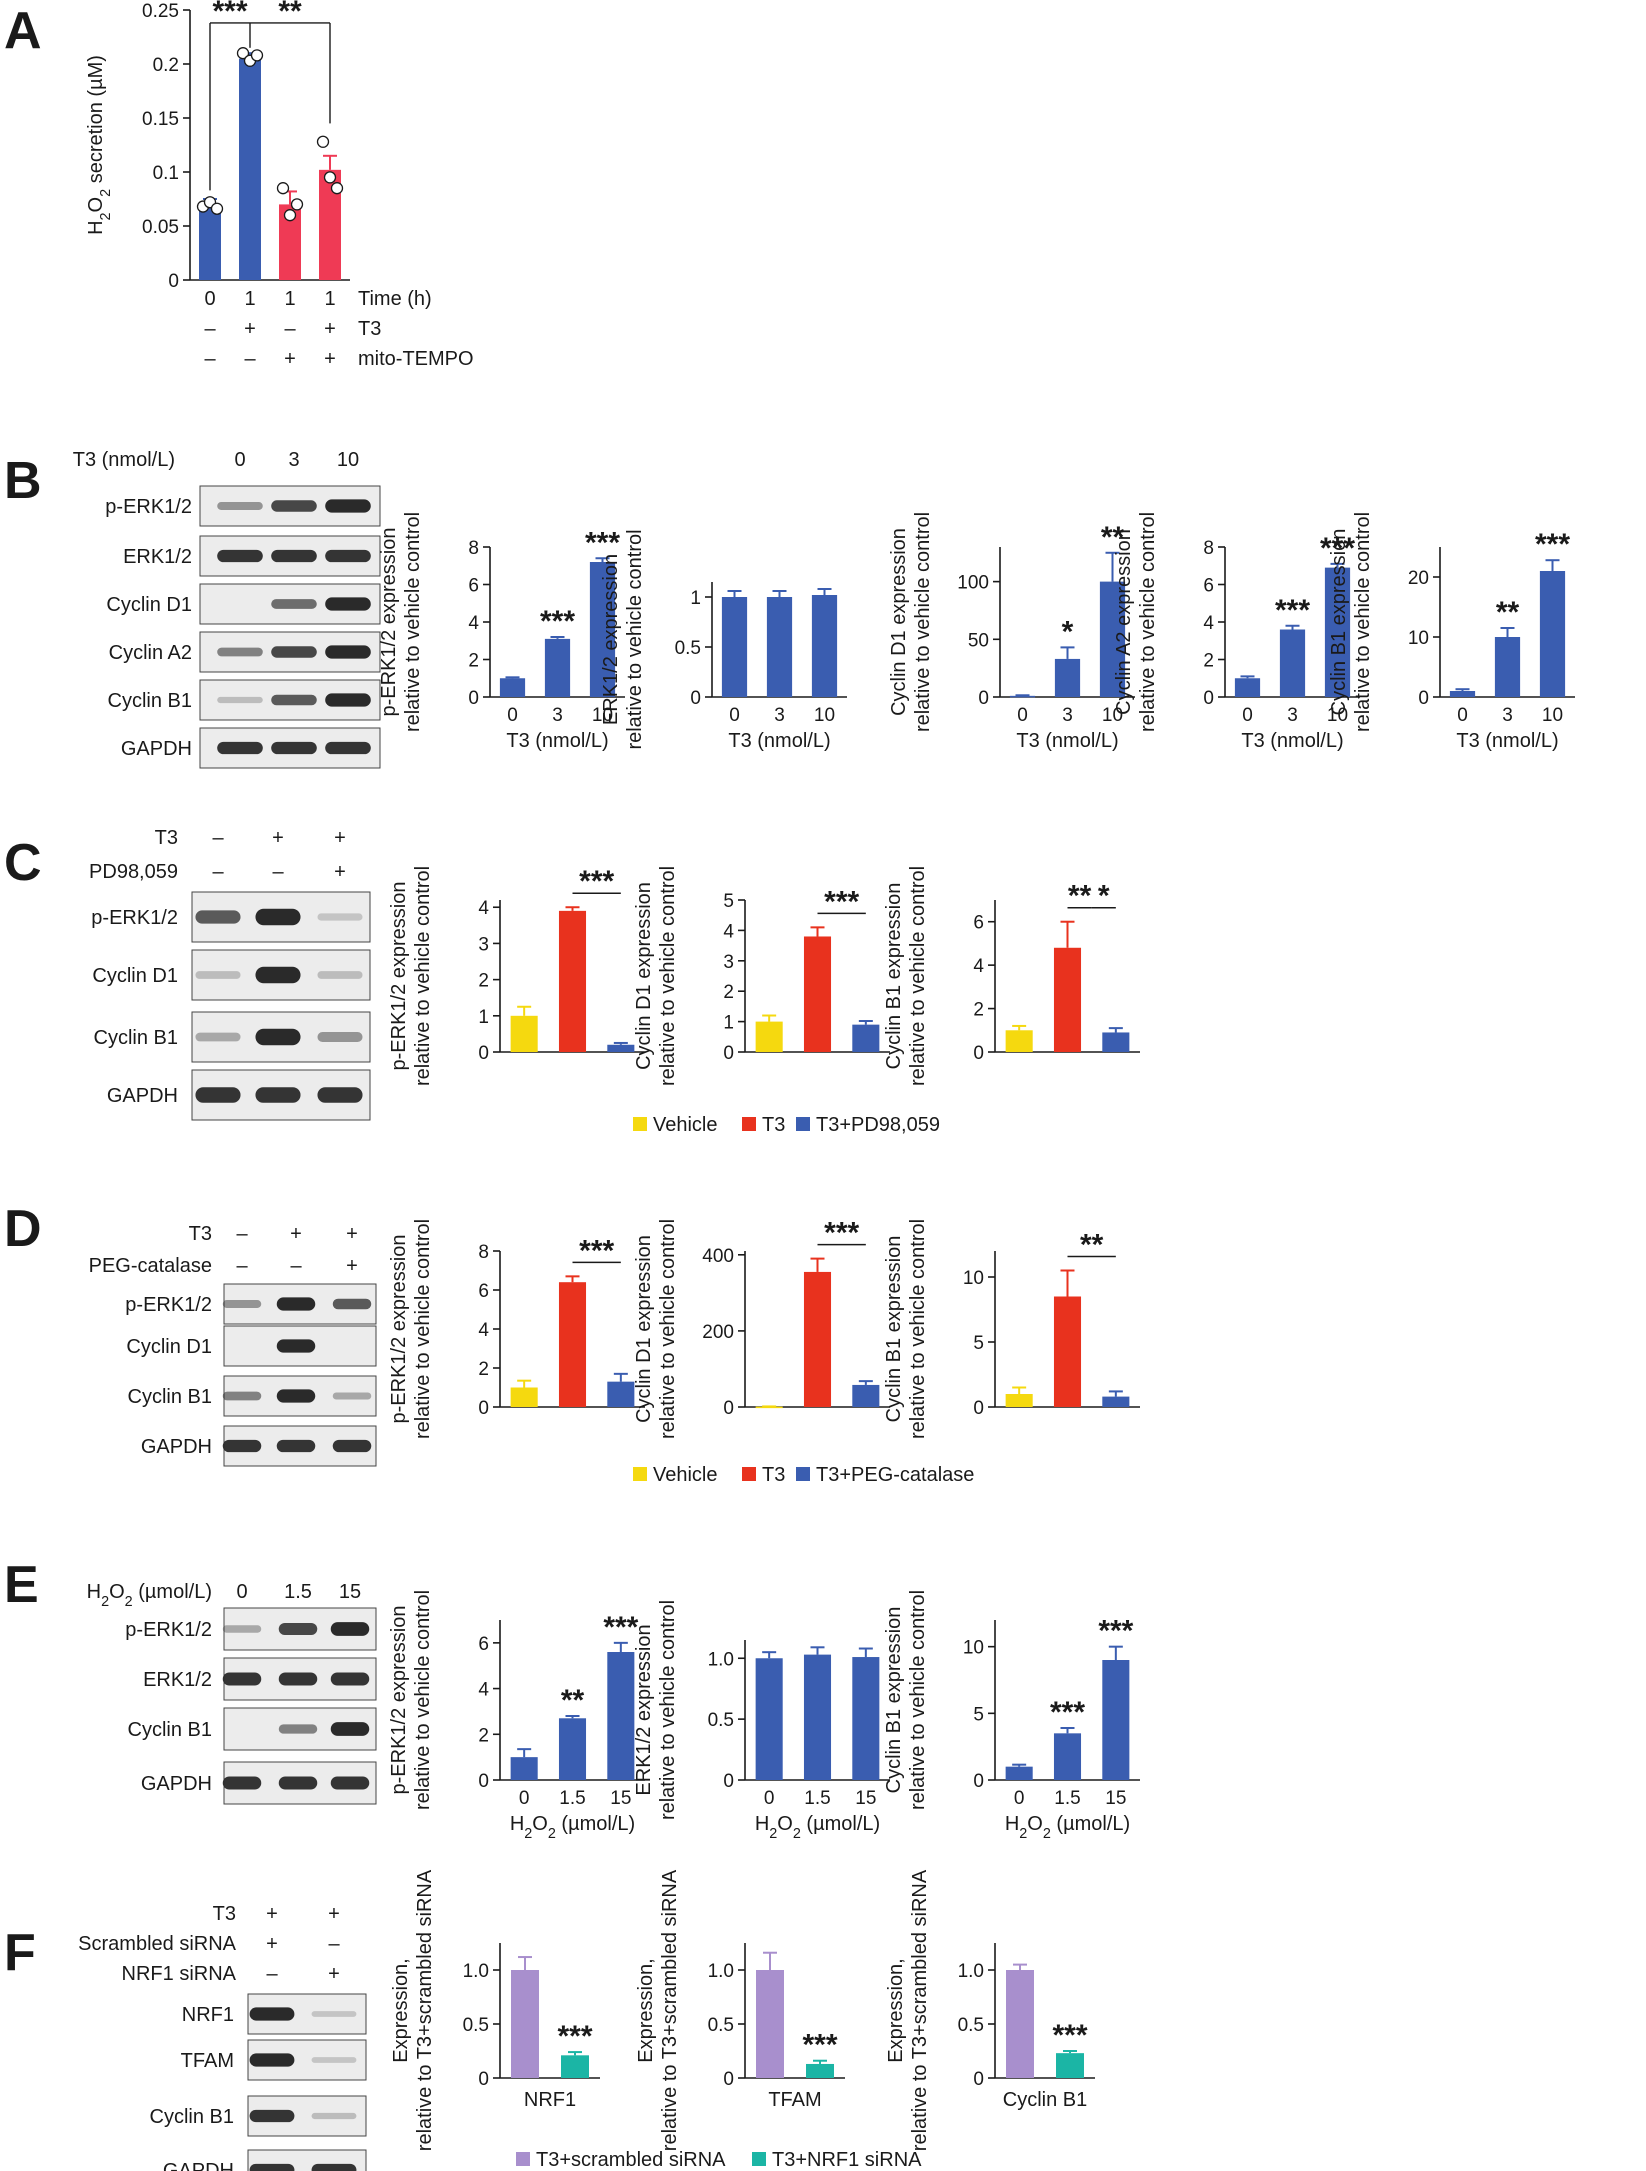 Image resolution: width=1646 pixels, height=2171 pixels. What do you see at coordinates (1068, 631) in the screenshot?
I see `significance-label: *` at bounding box center [1068, 631].